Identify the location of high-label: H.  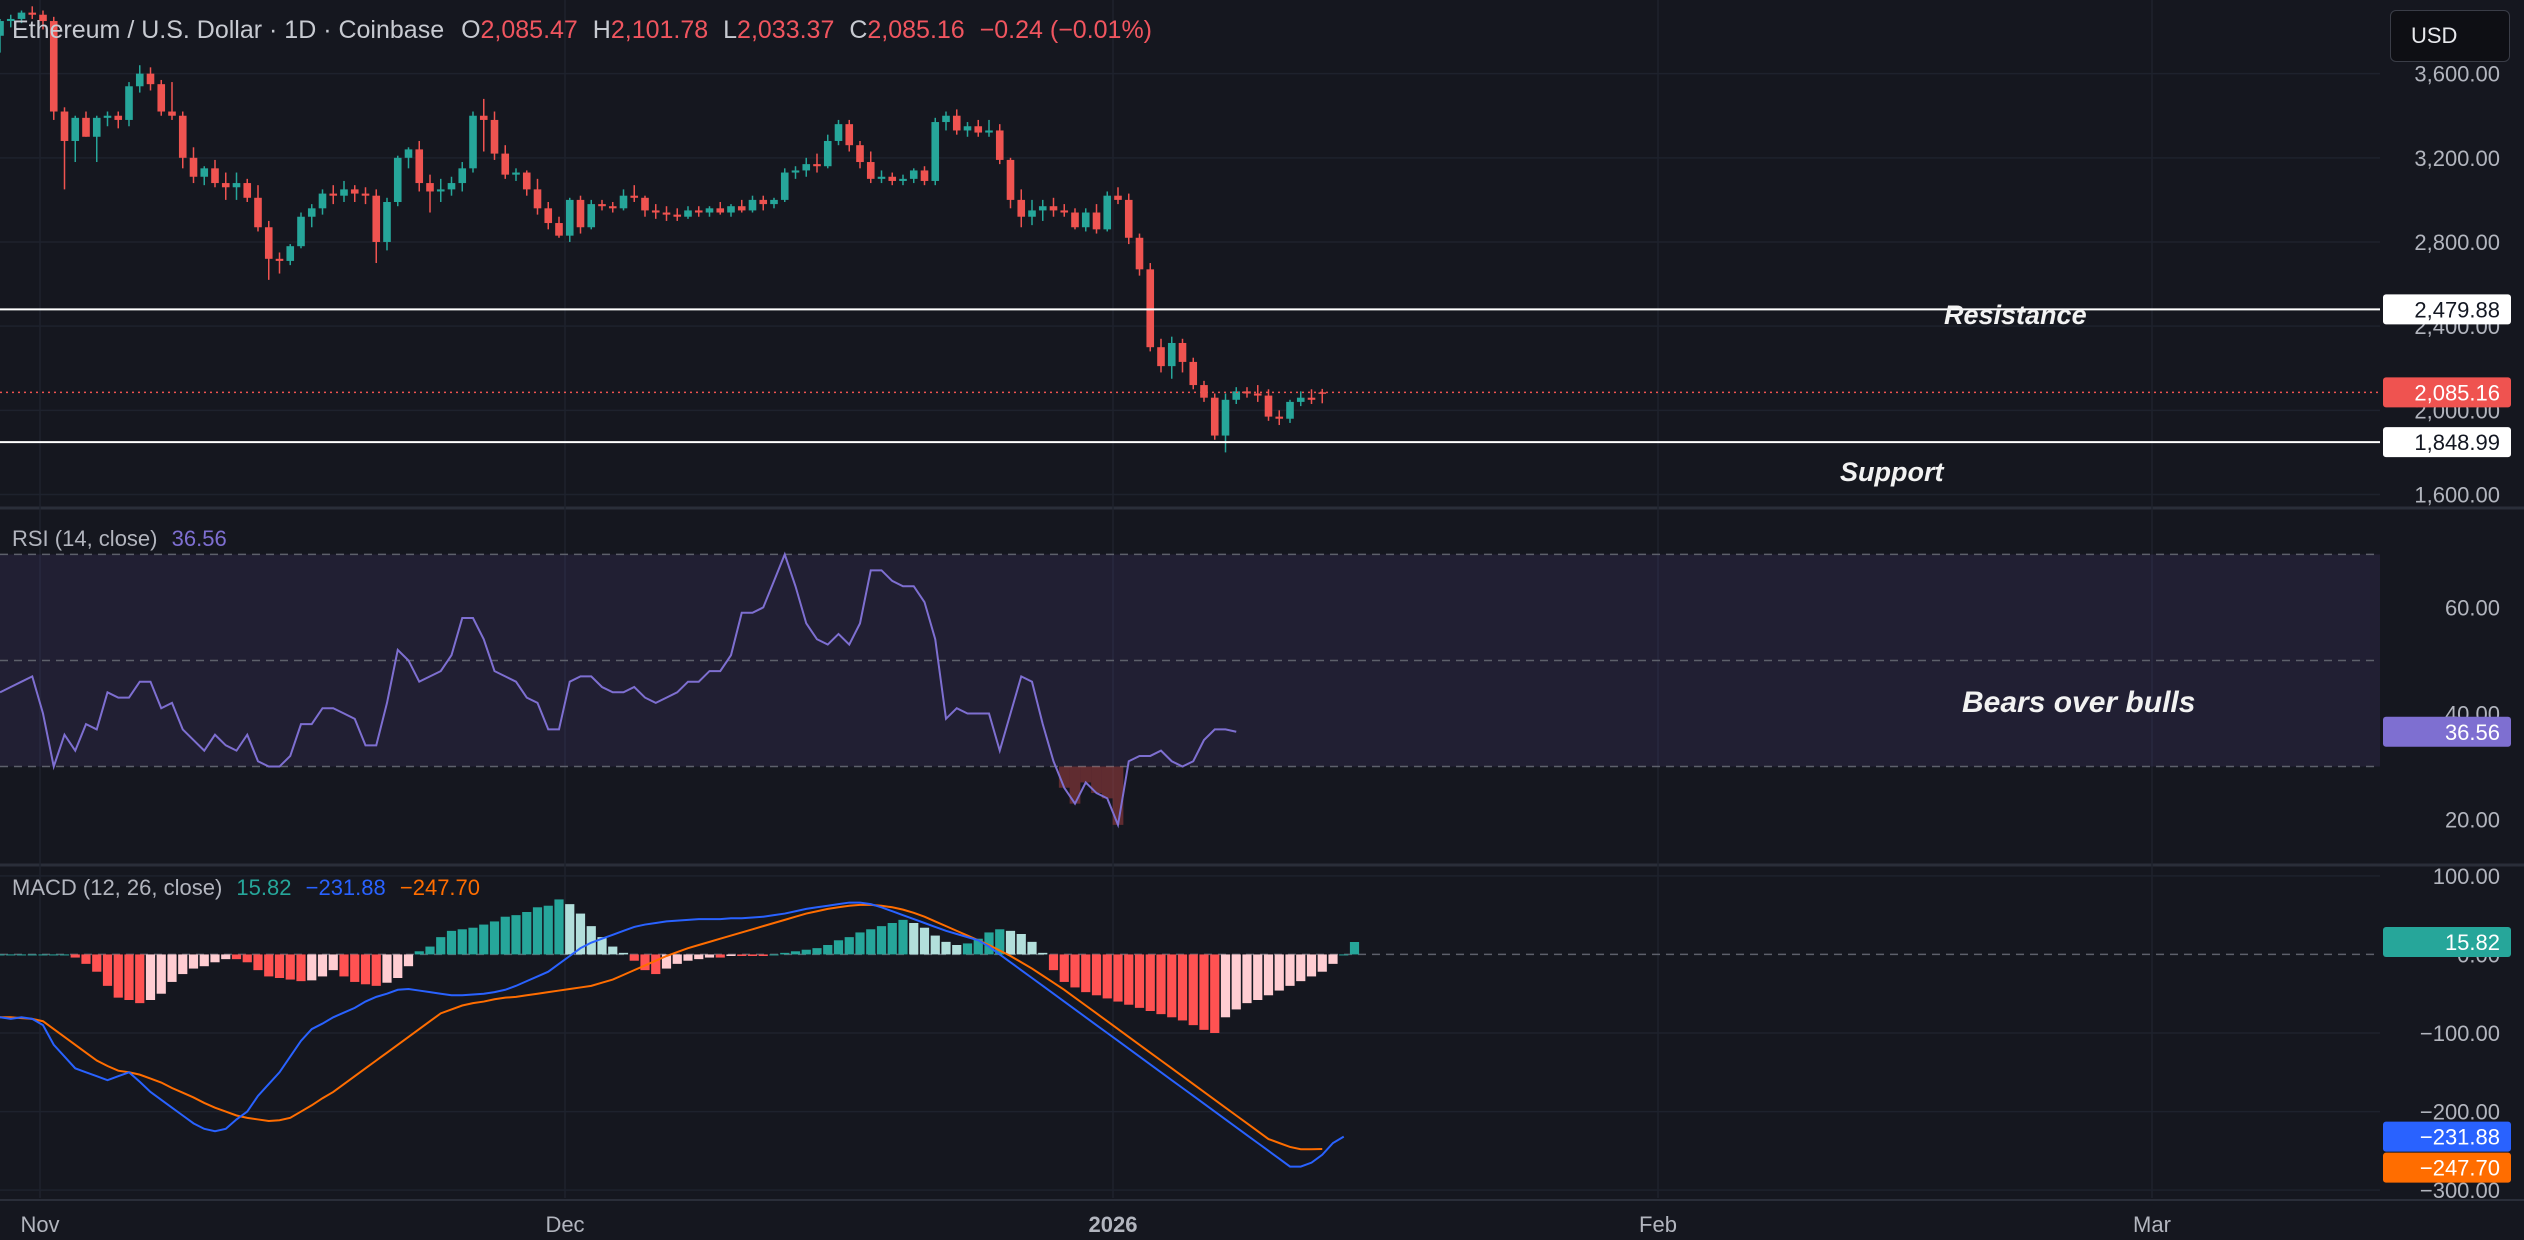
(601, 30).